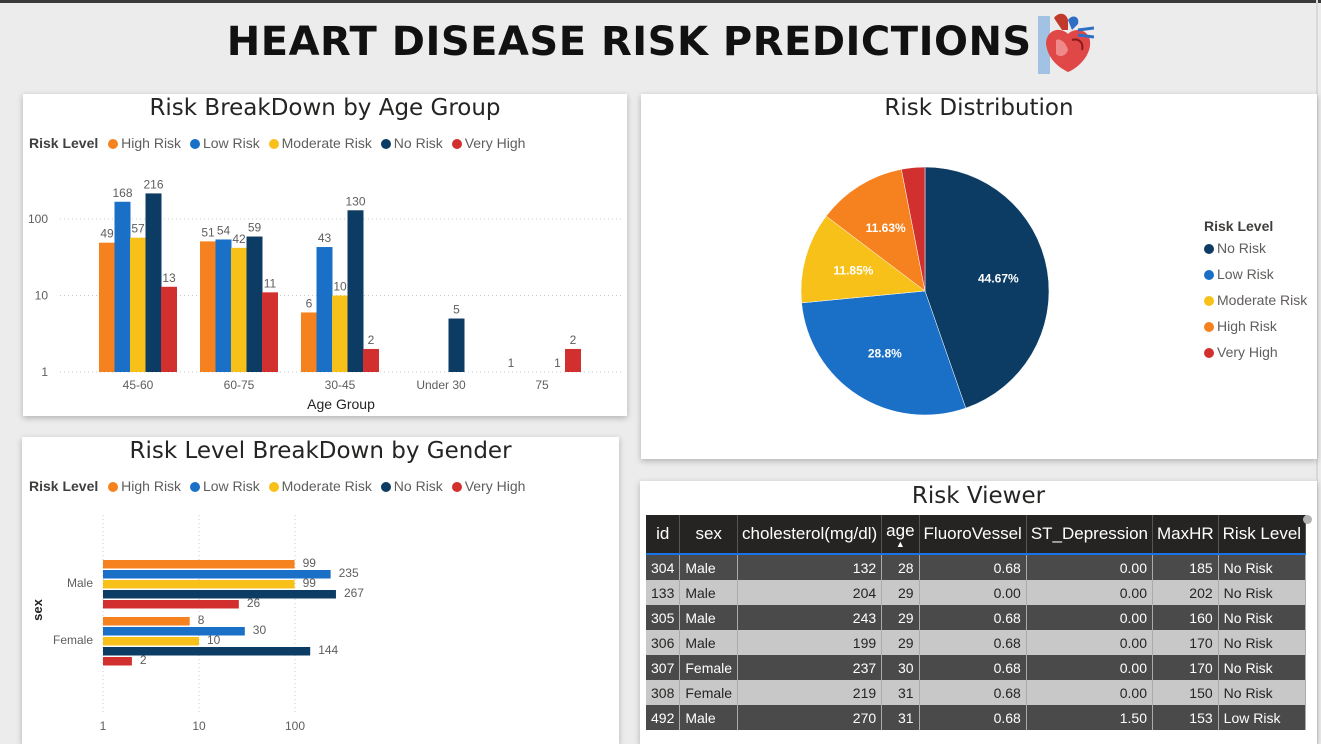 This screenshot has width=1321, height=744. What do you see at coordinates (976, 692) in the screenshot?
I see `table-row: 308 Female 219 31 0.68 0.00 150 No Risk` at bounding box center [976, 692].